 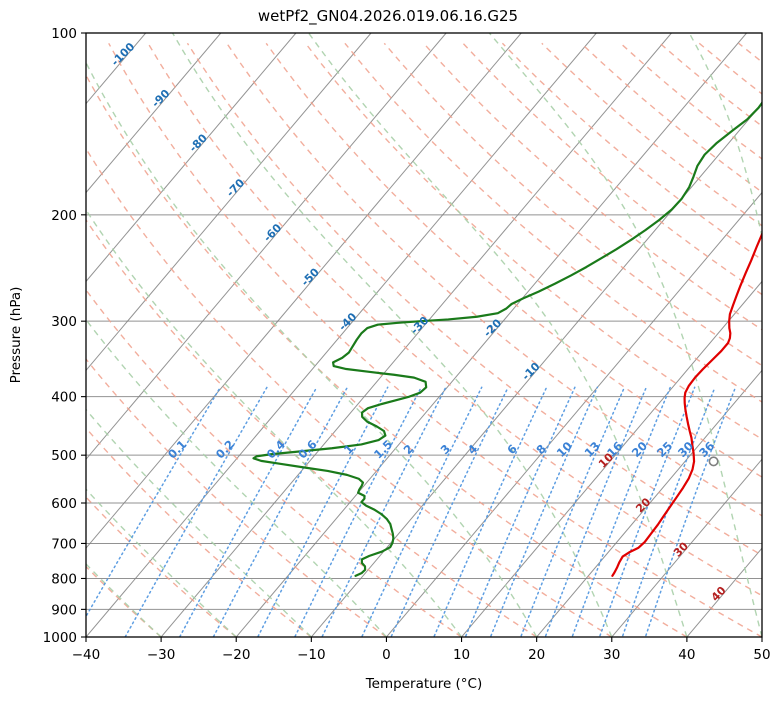 What do you see at coordinates (64, 610) in the screenshot?
I see `y-tick-label-900: 900` at bounding box center [64, 610].